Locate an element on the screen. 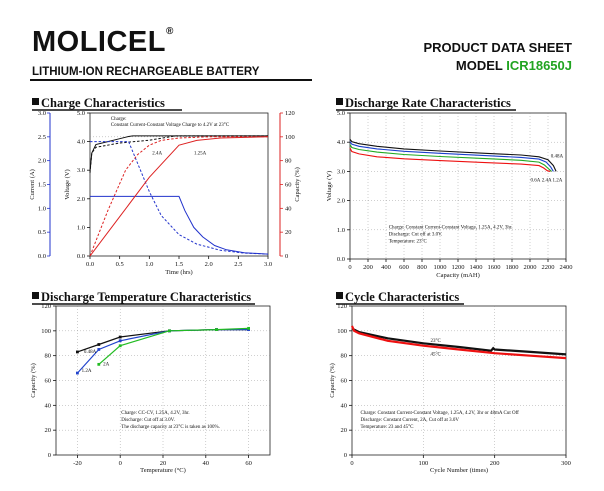 The image size is (604, 491). charge-title: Charge Characteristics is located at coordinates (103, 103).